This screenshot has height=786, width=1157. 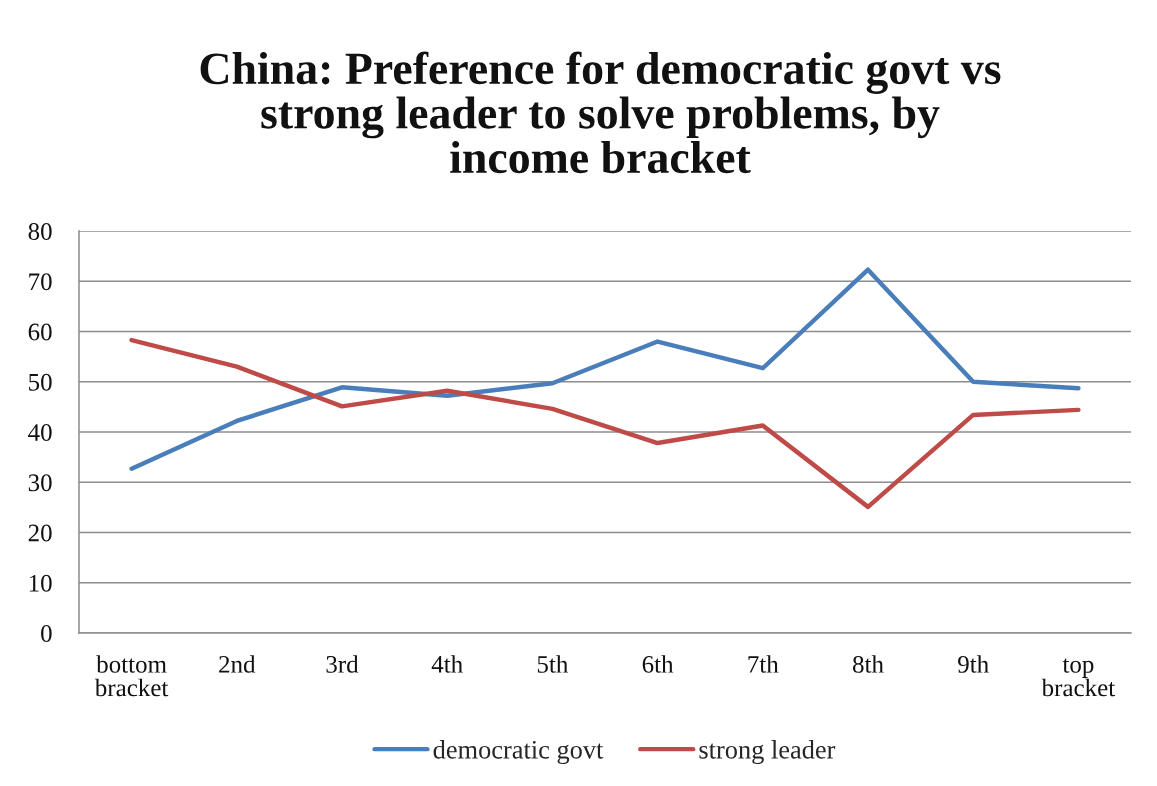 What do you see at coordinates (40, 483) in the screenshot?
I see `y-tick-label: 30` at bounding box center [40, 483].